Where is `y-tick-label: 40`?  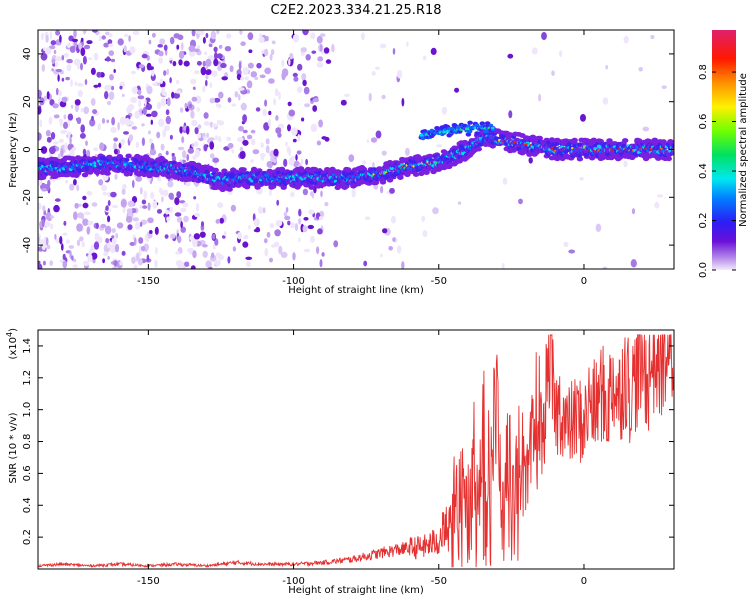
y-tick-label: 40 is located at coordinates (27, 54).